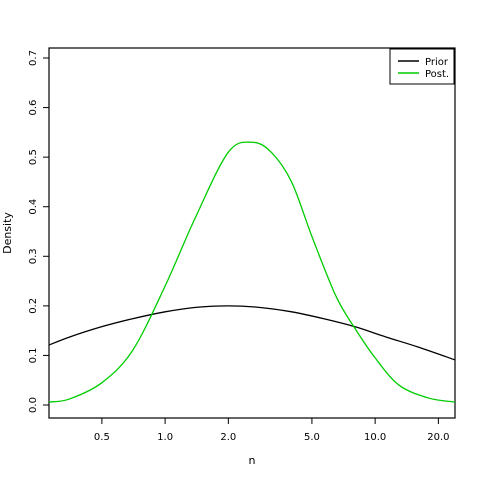 The width and height of the screenshot is (480, 480). Describe the element at coordinates (252, 333) in the screenshot. I see `series-line-prior` at that location.